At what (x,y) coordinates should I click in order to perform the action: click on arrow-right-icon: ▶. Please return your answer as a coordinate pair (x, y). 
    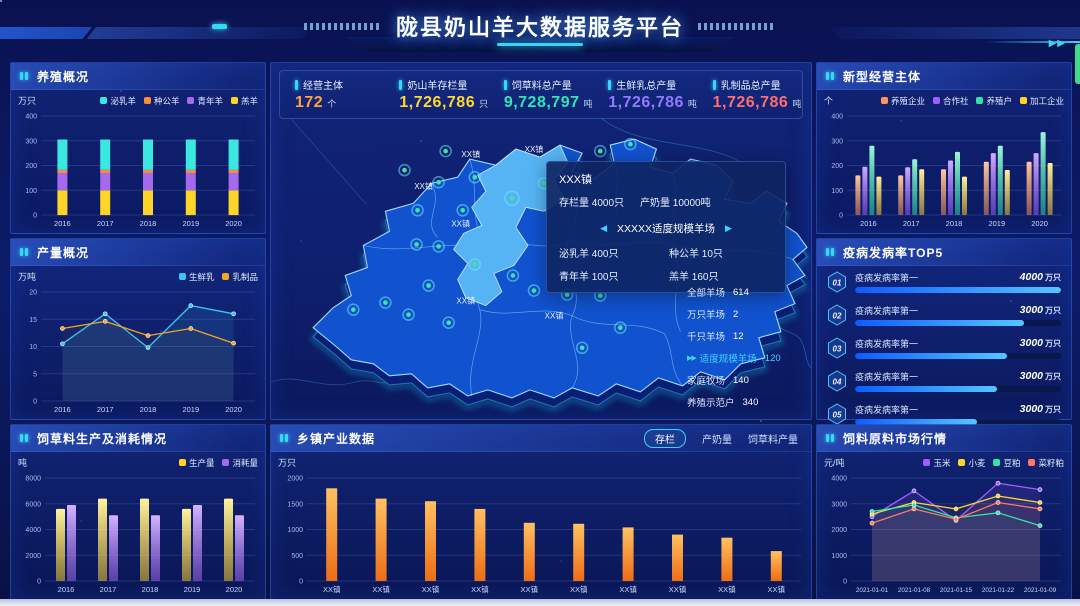
    Looking at the image, I should click on (728, 228).